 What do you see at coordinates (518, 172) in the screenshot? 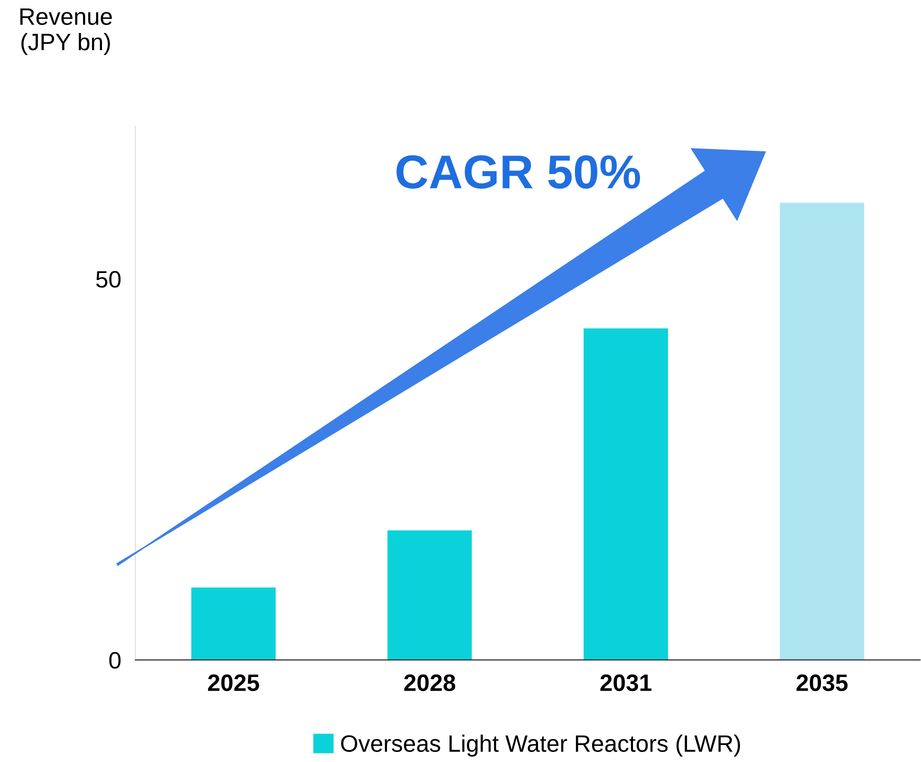
I see `annotation: CAGR 50%` at bounding box center [518, 172].